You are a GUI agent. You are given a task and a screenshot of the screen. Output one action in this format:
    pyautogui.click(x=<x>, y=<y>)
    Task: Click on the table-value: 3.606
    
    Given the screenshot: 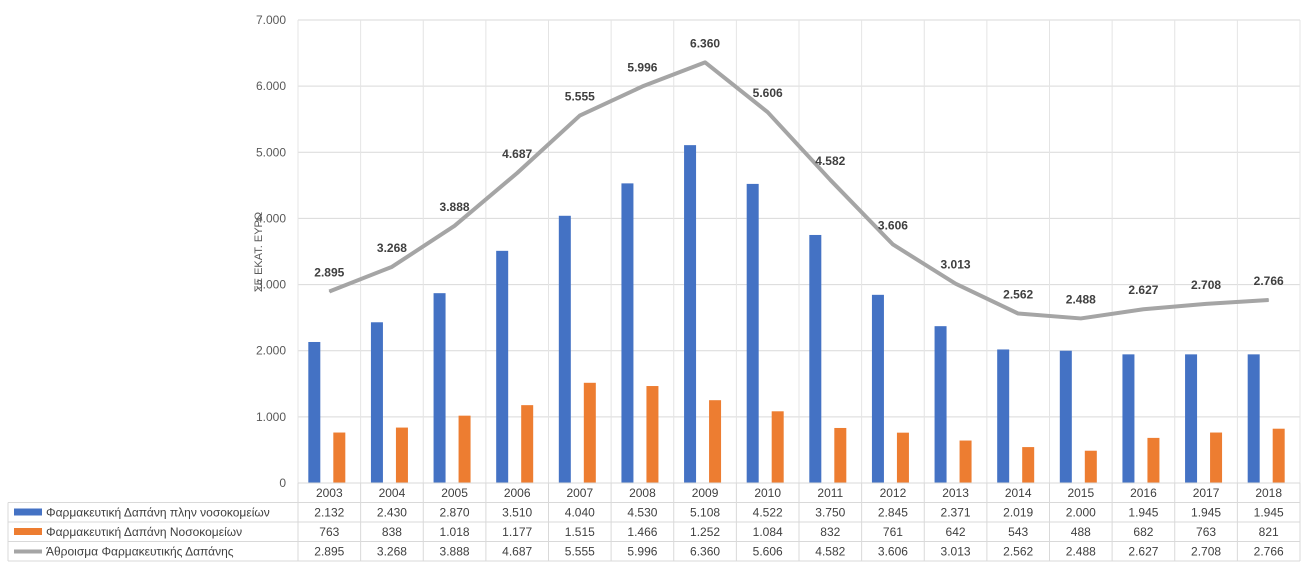 What is the action you would take?
    pyautogui.click(x=893, y=552)
    